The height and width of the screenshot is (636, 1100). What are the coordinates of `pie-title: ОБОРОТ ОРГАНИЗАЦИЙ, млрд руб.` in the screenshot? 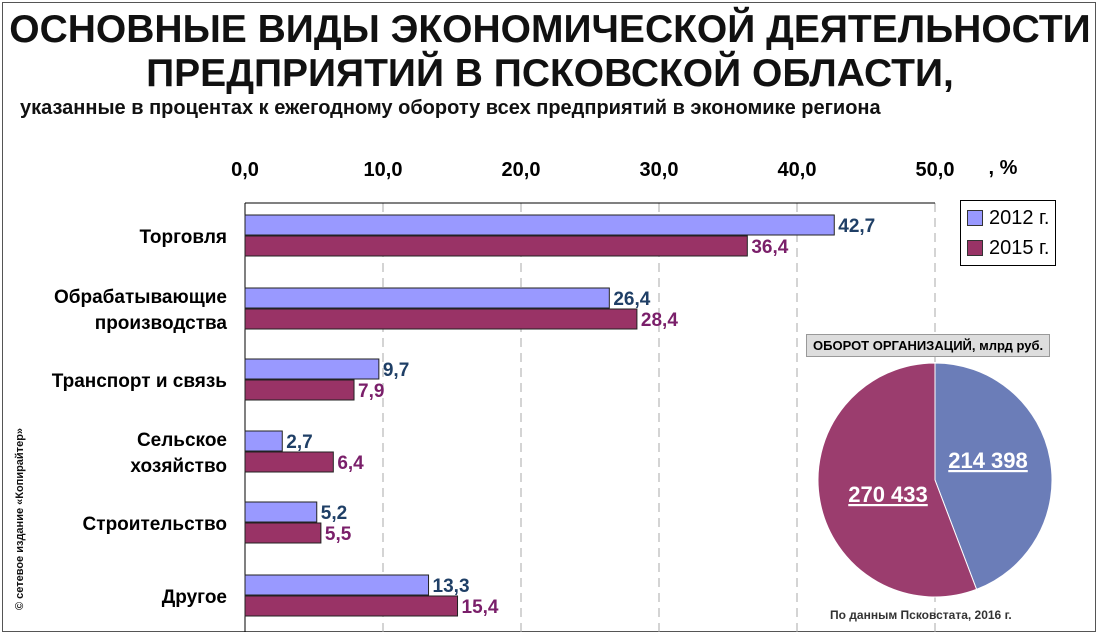 It's located at (928, 345).